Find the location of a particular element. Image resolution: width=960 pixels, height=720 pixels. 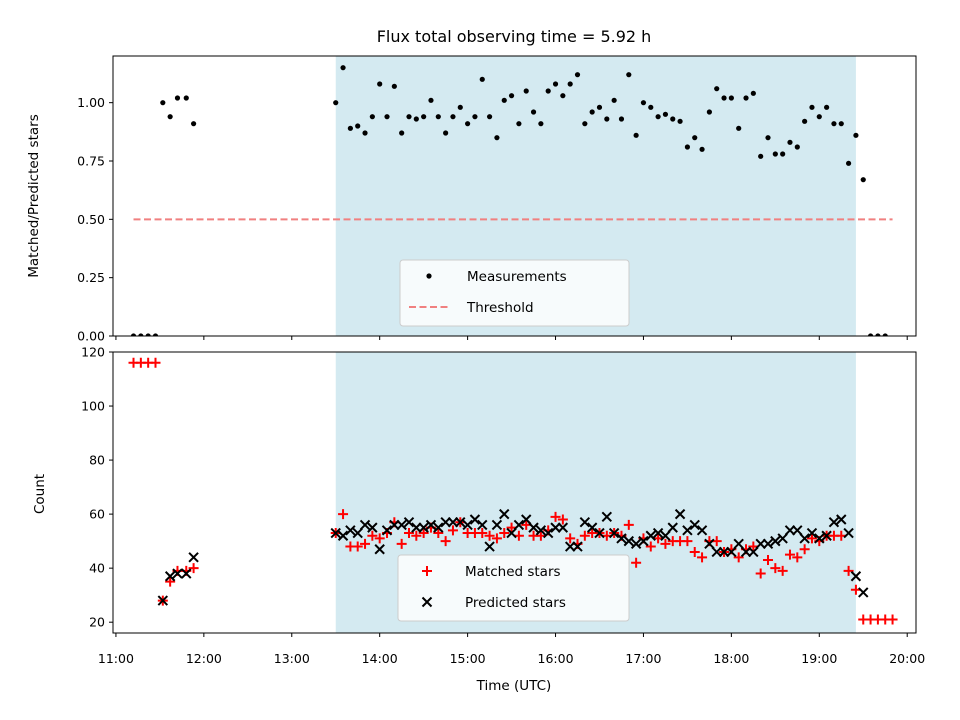

y-tick-label: 120 is located at coordinates (93, 352).